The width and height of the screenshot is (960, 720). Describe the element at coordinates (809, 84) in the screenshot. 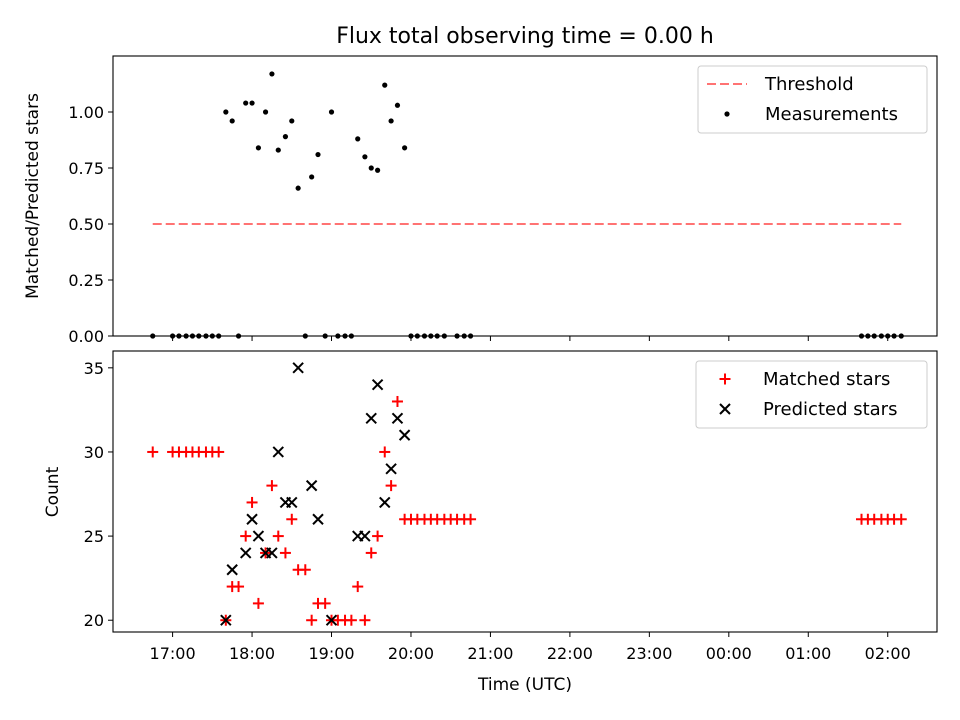

I see `legend-threshold-label: Threshold` at that location.